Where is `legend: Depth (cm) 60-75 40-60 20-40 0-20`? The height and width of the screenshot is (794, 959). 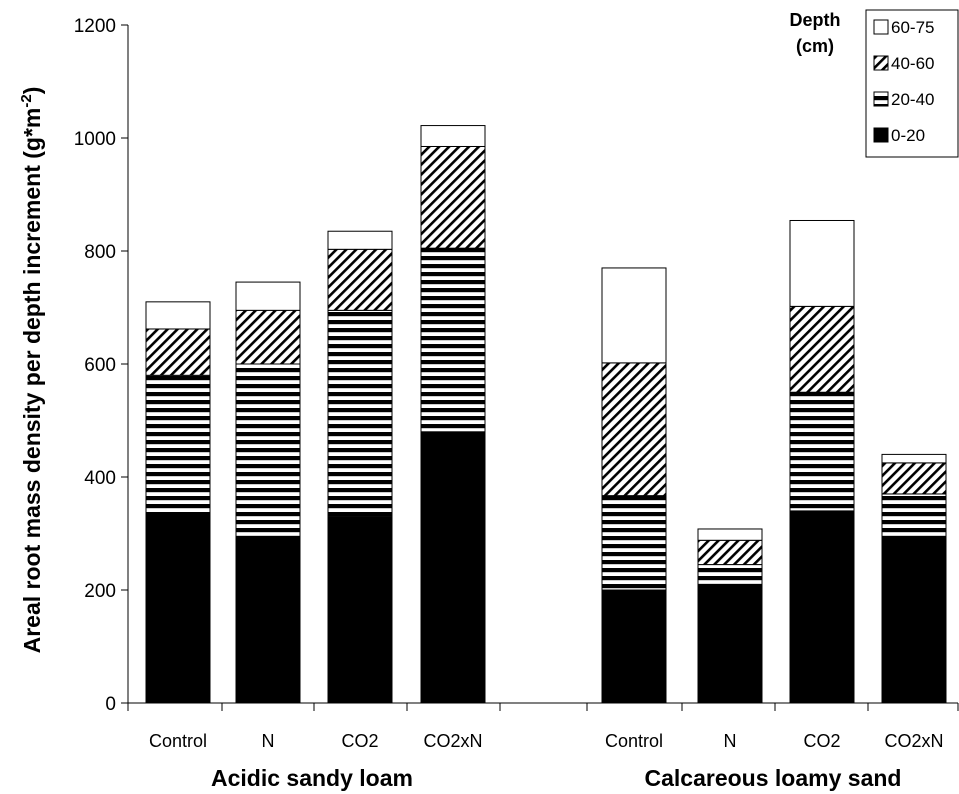 legend: Depth (cm) 60-75 40-60 20-40 0-20 is located at coordinates (874, 83).